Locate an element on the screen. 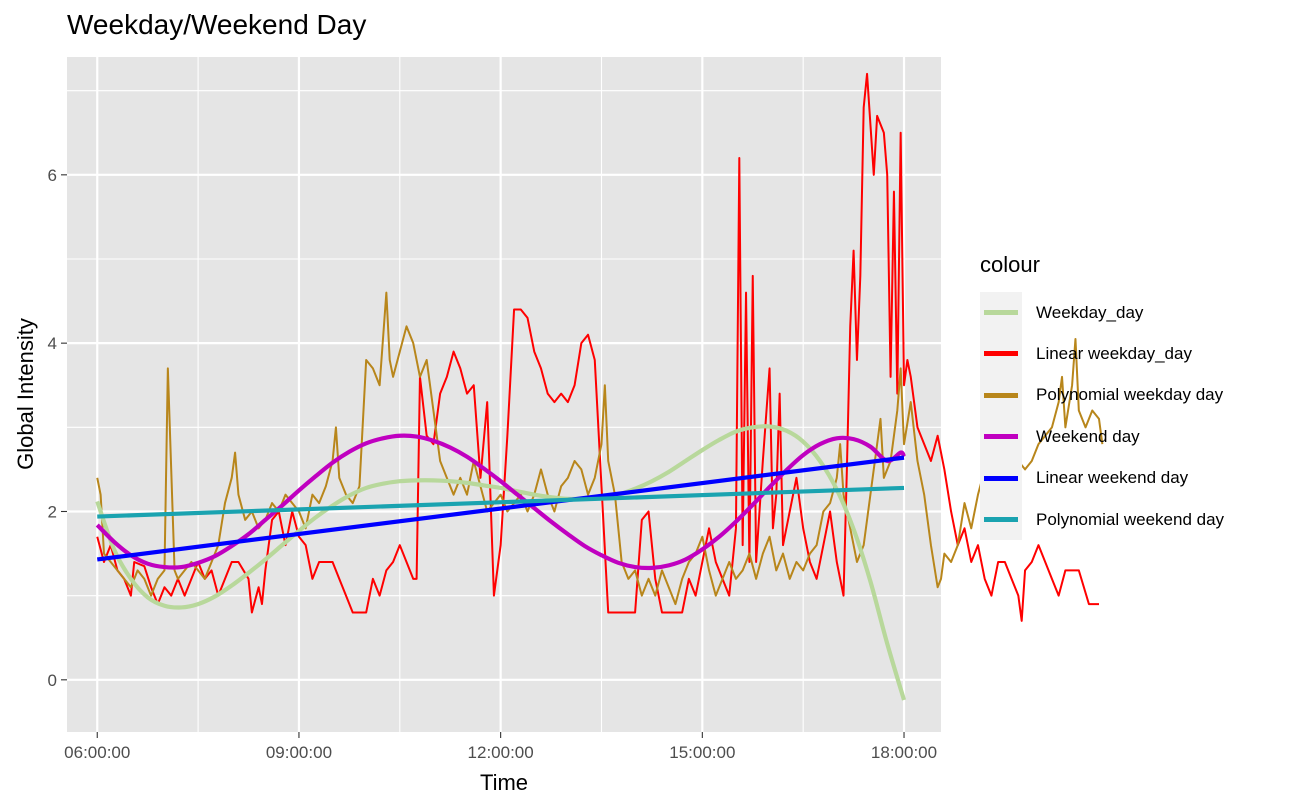 This screenshot has height=808, width=1294. legend-label: Polynomial weekday day is located at coordinates (1130, 395).